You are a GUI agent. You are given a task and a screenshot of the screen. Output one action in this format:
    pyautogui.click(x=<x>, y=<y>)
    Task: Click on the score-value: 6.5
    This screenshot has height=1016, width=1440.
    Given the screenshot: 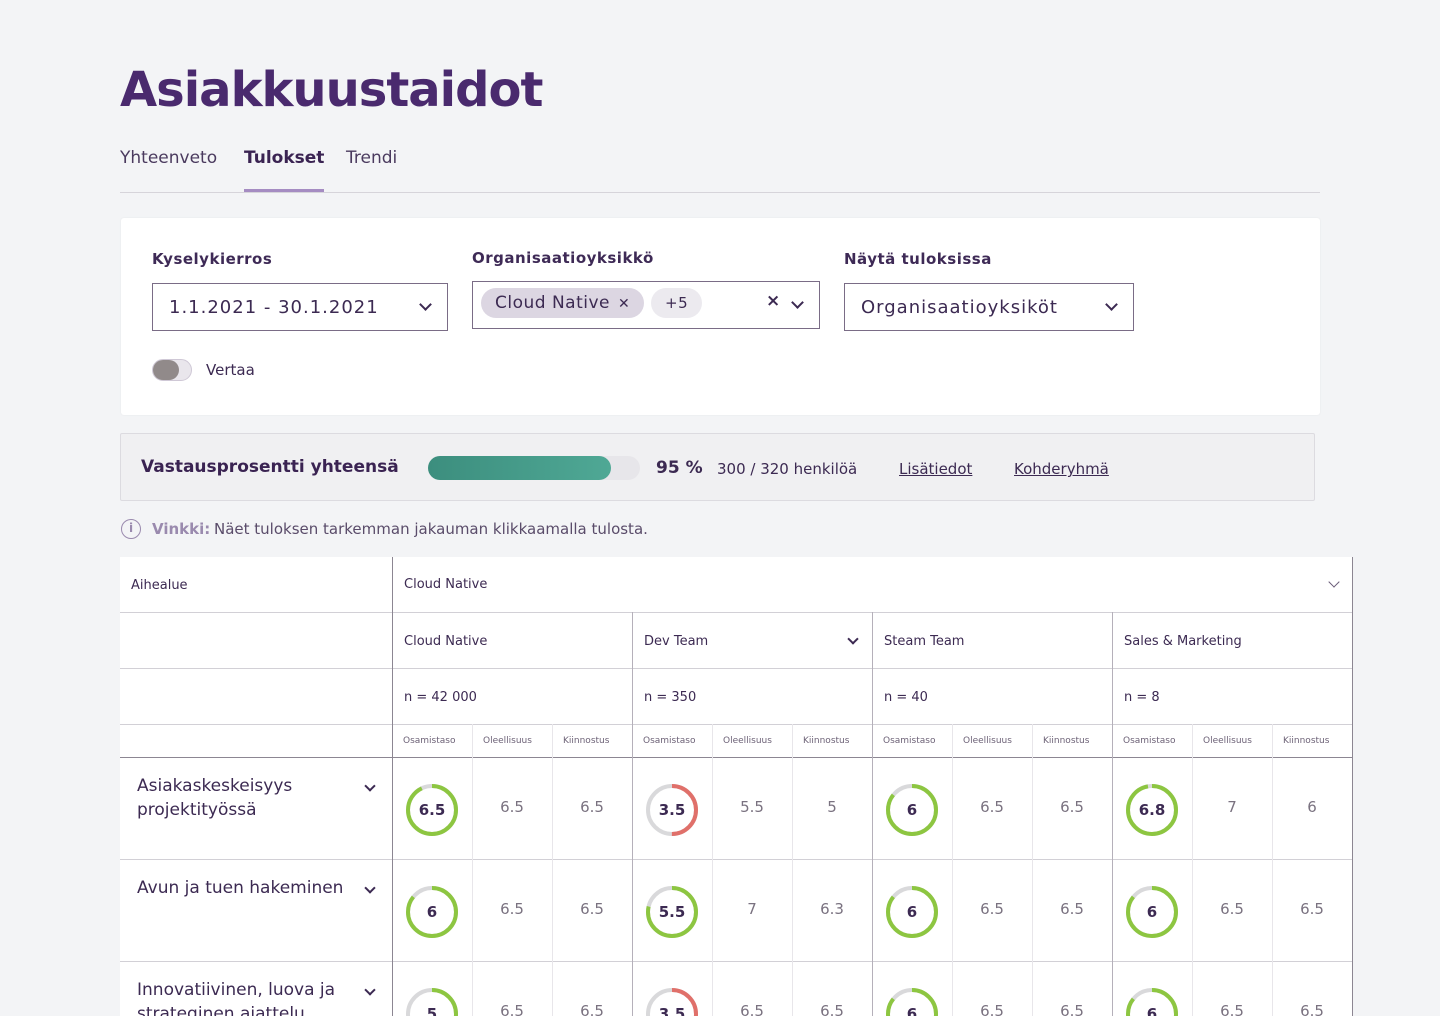 What is the action you would take?
    pyautogui.click(x=432, y=810)
    